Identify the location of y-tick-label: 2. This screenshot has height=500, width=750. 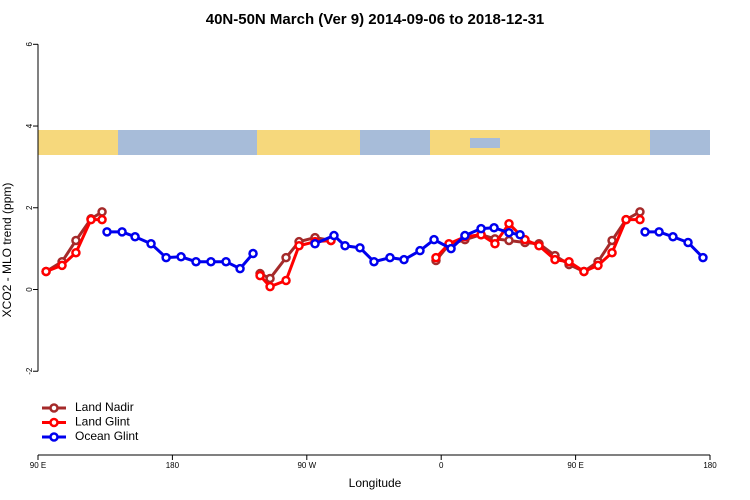
(29, 207).